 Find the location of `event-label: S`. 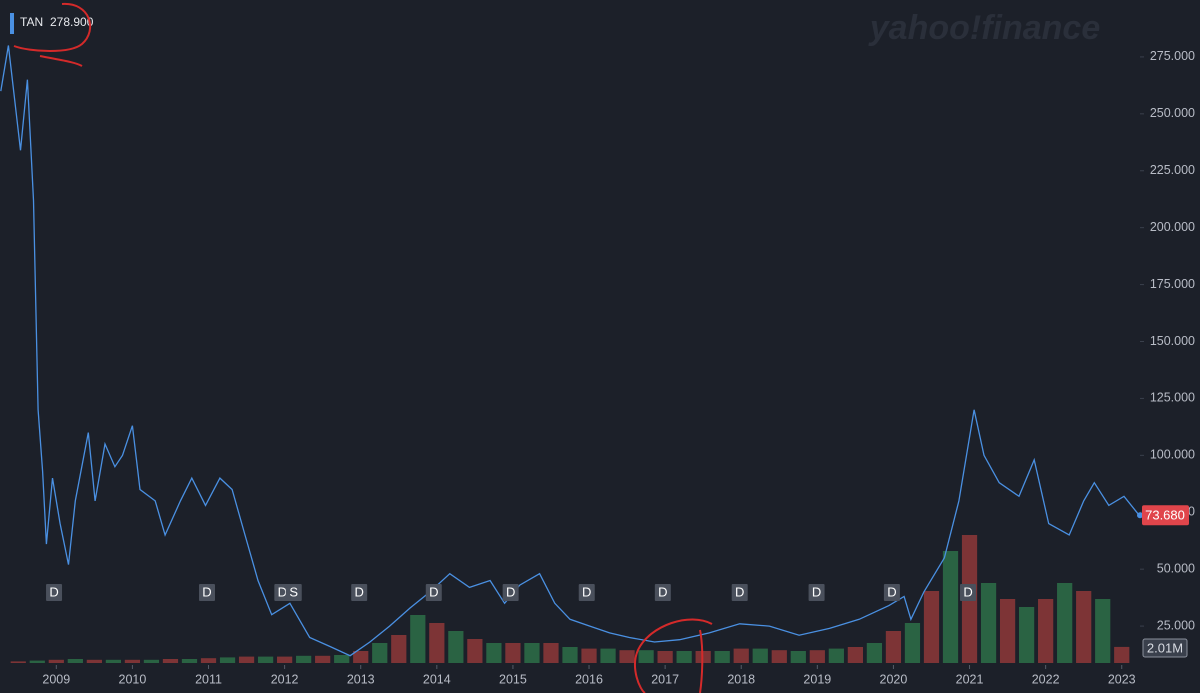

event-label: S is located at coordinates (293, 591).